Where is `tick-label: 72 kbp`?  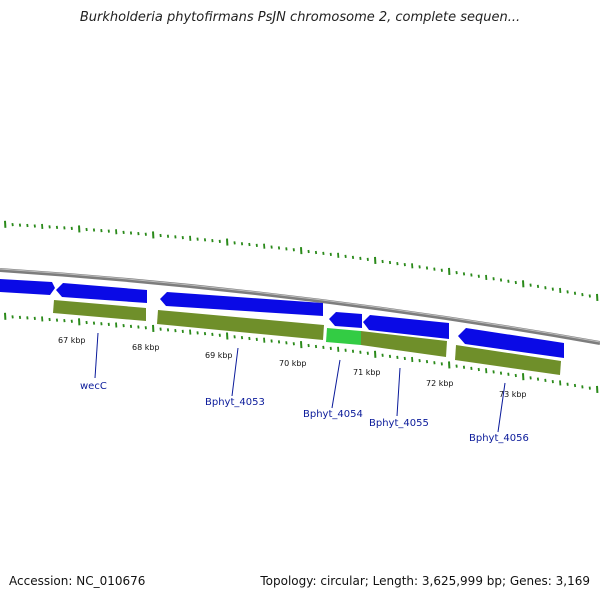 tick-label: 72 kbp is located at coordinates (440, 383).